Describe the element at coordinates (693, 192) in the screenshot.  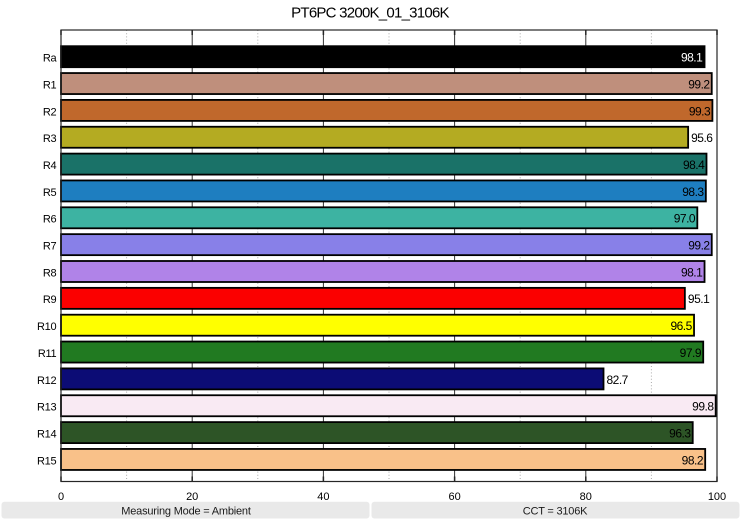
I see `svg-text: 98.3` at that location.